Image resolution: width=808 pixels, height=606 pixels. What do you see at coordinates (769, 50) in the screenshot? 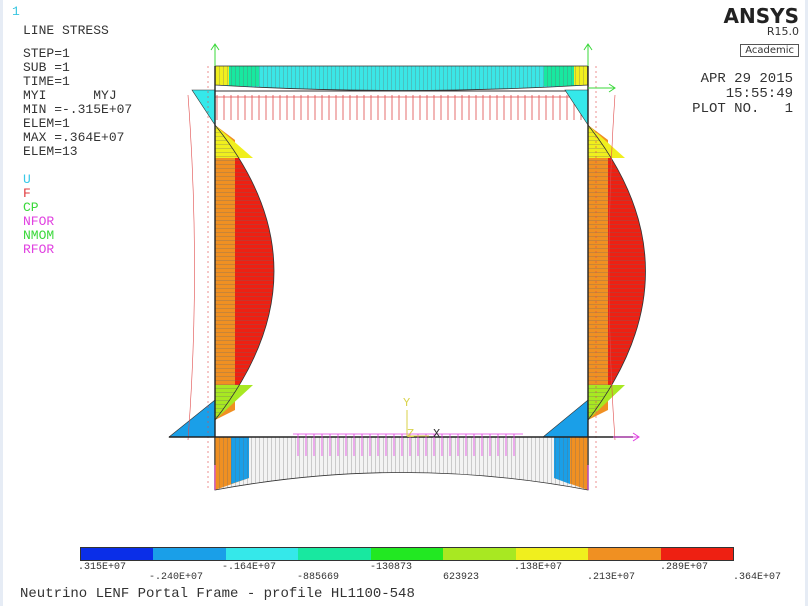
I see `brand-badge: Academic` at bounding box center [769, 50].